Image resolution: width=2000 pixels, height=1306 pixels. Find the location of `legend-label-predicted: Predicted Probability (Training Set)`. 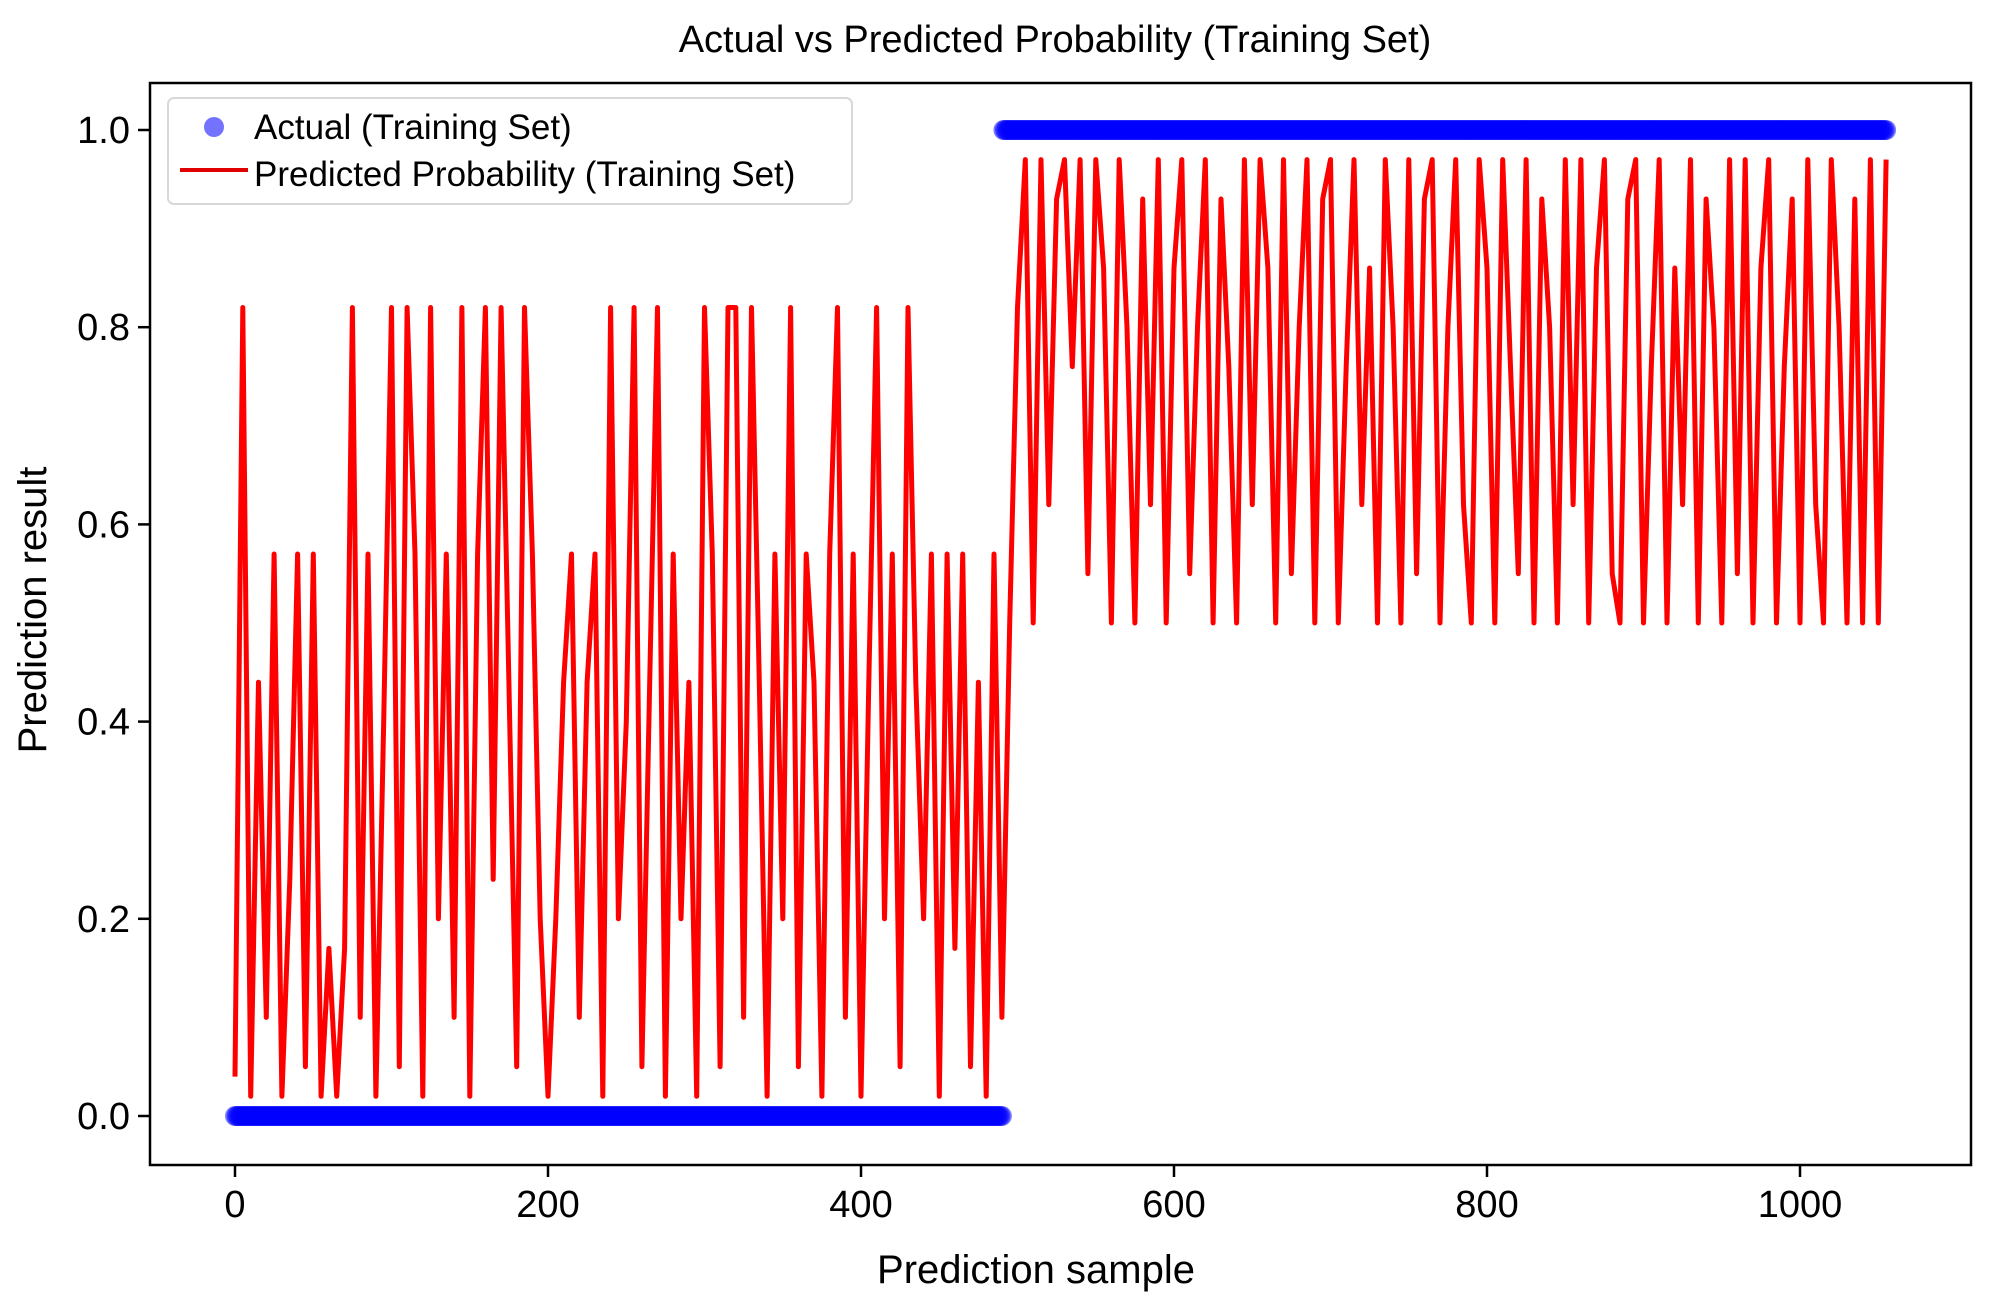

legend-label-predicted: Predicted Probability (Training Set) is located at coordinates (524, 174).